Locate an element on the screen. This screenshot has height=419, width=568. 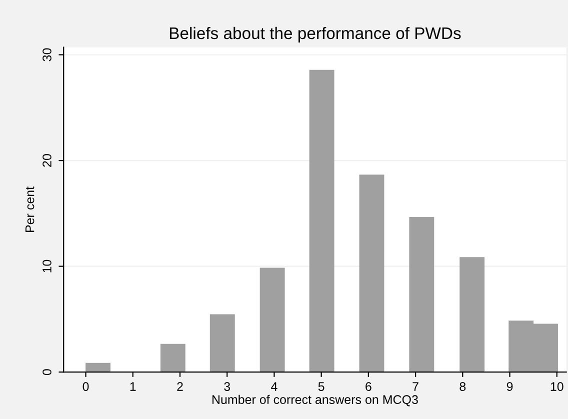
x-tick-label: 7 is located at coordinates (415, 386).